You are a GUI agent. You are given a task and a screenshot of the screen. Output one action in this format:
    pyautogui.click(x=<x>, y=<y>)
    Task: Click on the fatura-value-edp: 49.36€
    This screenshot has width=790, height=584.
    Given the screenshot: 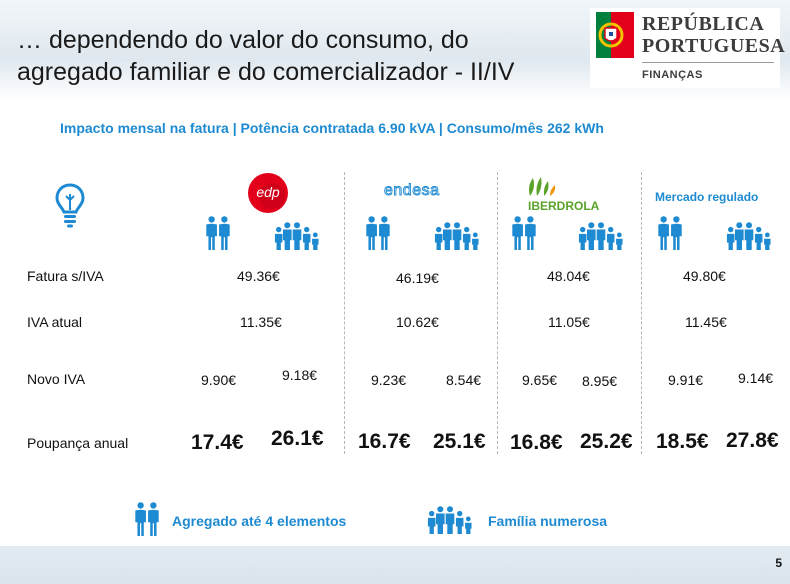 What is the action you would take?
    pyautogui.click(x=258, y=276)
    